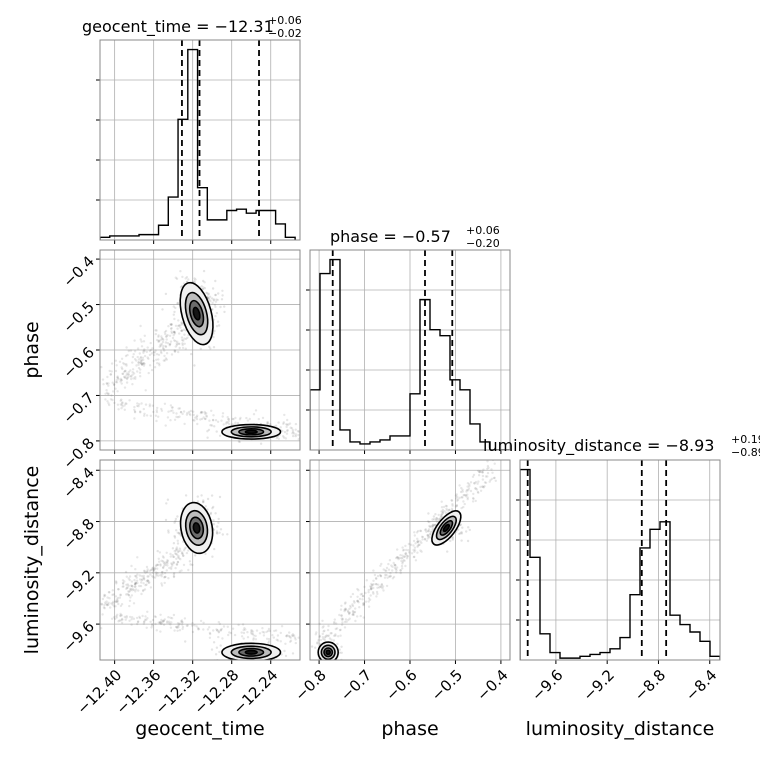 The image size is (760, 760). What do you see at coordinates (415, 237) in the screenshot?
I see `title-phase: phase = −0.57 +0.06 −0.20` at bounding box center [415, 237].